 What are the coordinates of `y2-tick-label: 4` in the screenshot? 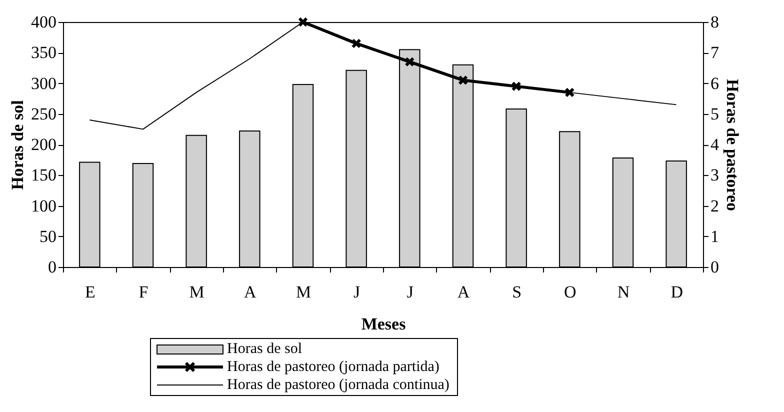 It's located at (715, 144).